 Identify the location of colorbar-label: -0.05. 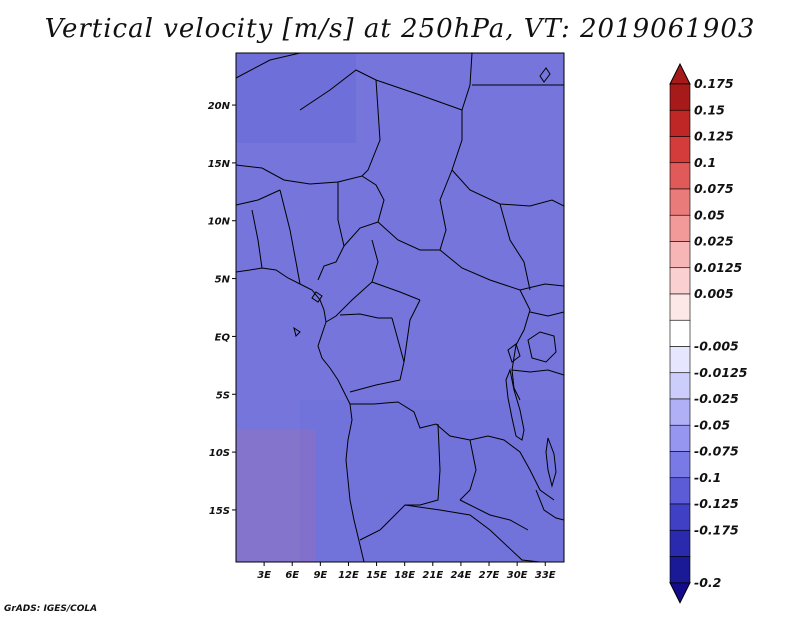
(712, 424).